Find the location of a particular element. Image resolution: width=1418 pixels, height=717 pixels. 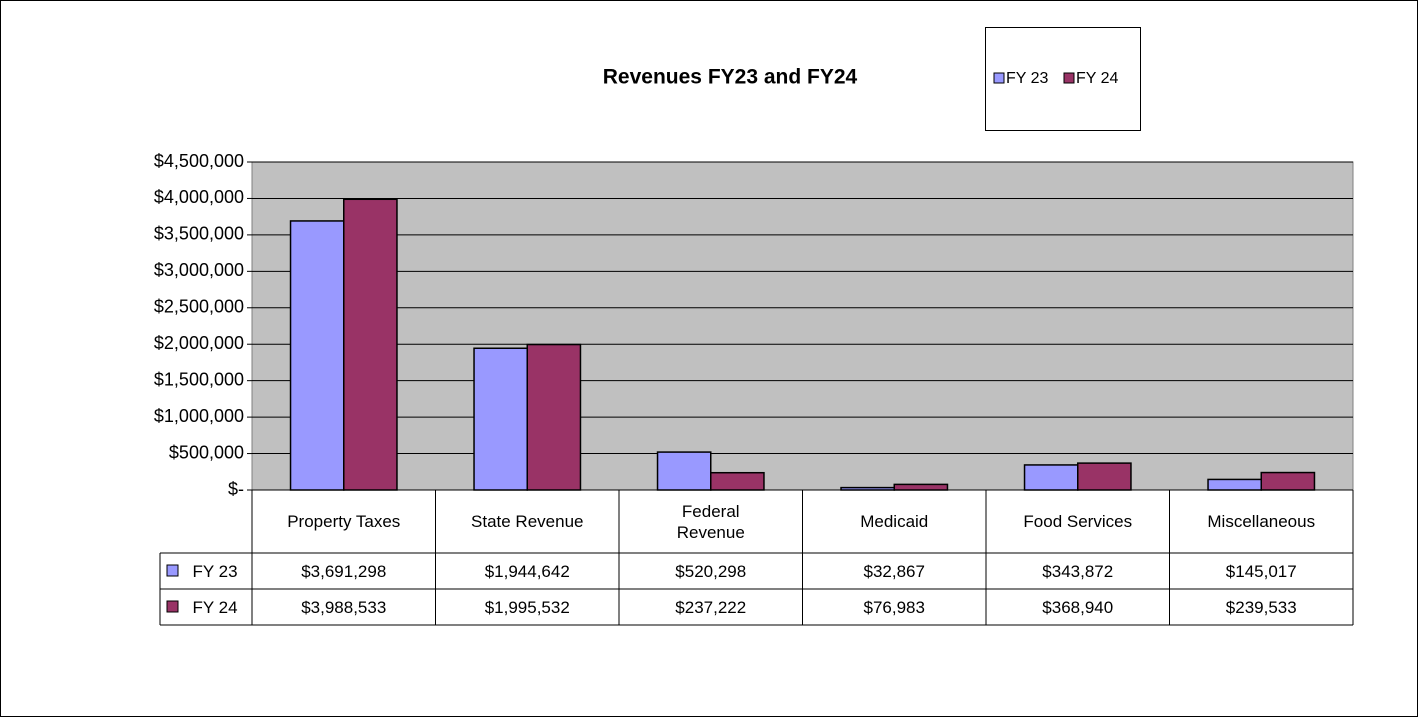

table-value: $343,872 is located at coordinates (1078, 571).